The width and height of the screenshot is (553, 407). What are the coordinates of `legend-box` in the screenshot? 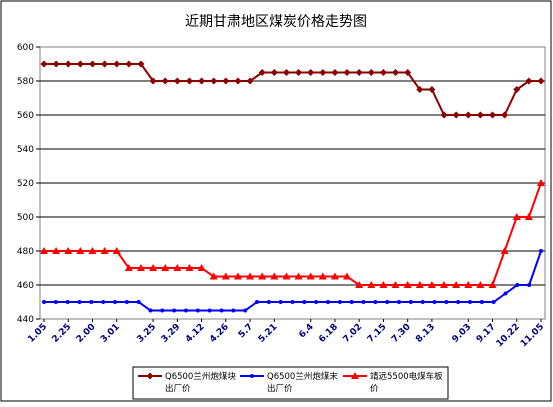 It's located at (290, 383).